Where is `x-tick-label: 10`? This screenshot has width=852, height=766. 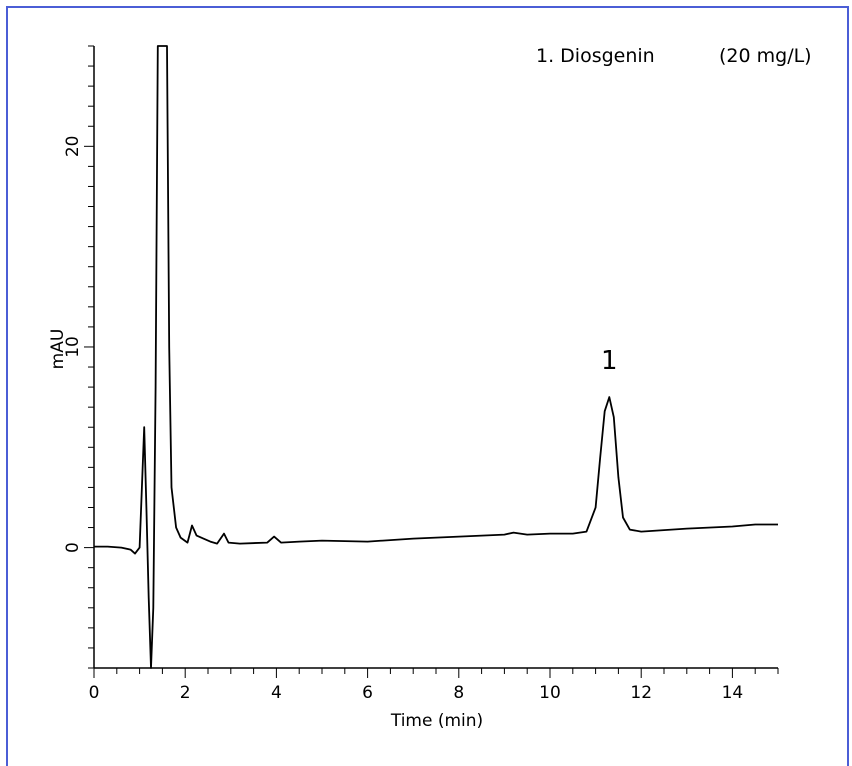 x-tick-label: 10 is located at coordinates (550, 693).